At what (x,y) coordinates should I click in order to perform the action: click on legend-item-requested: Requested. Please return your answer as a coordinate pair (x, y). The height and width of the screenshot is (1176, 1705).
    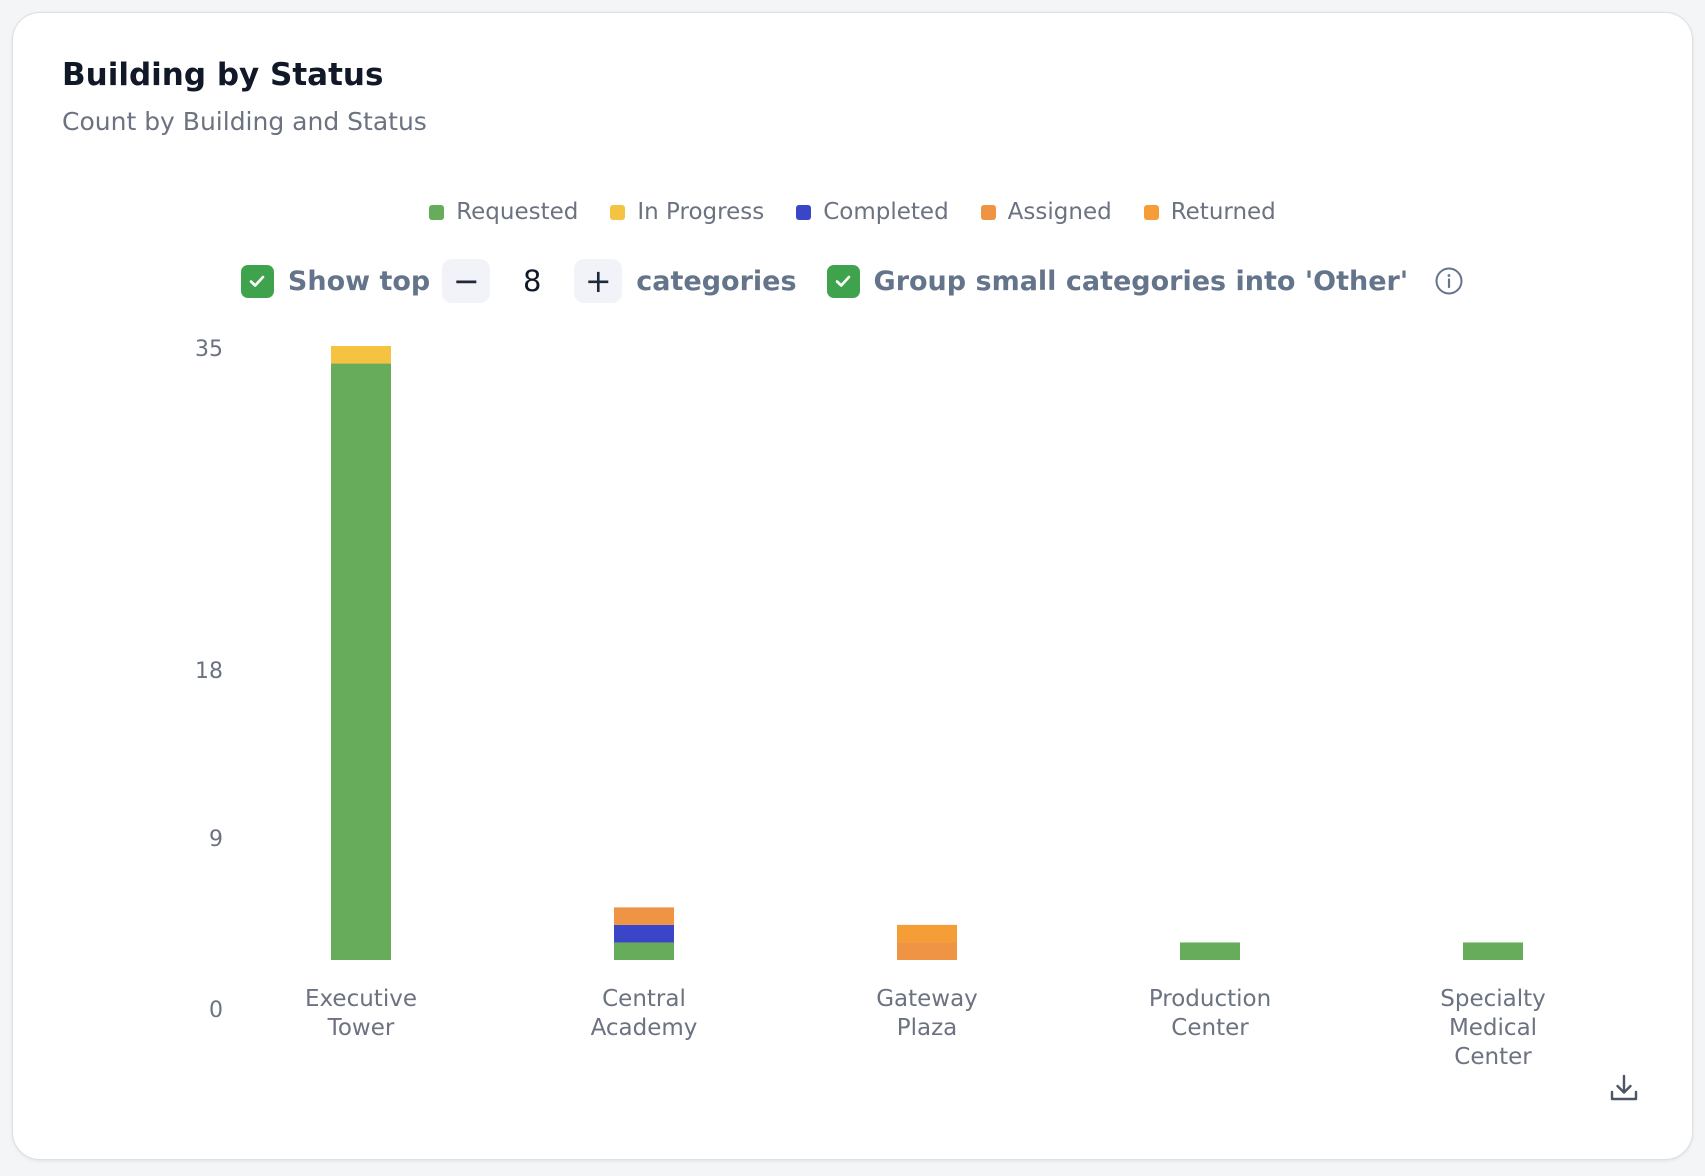
    Looking at the image, I should click on (503, 212).